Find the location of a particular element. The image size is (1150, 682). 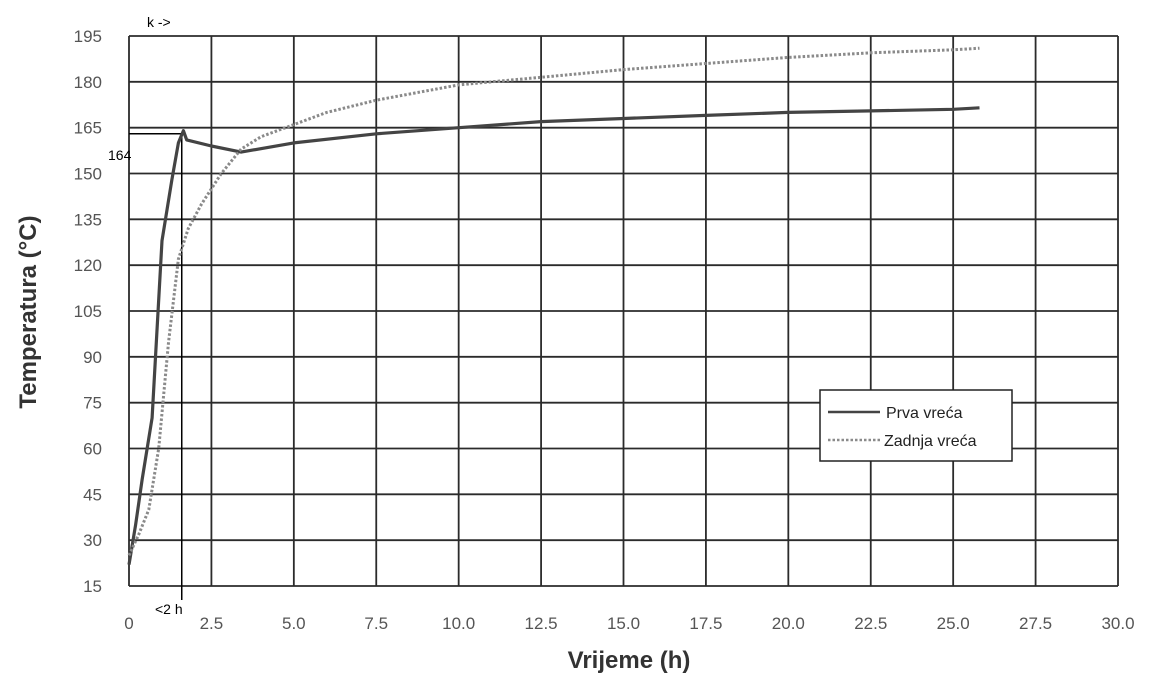

top-note: k -> is located at coordinates (159, 22).